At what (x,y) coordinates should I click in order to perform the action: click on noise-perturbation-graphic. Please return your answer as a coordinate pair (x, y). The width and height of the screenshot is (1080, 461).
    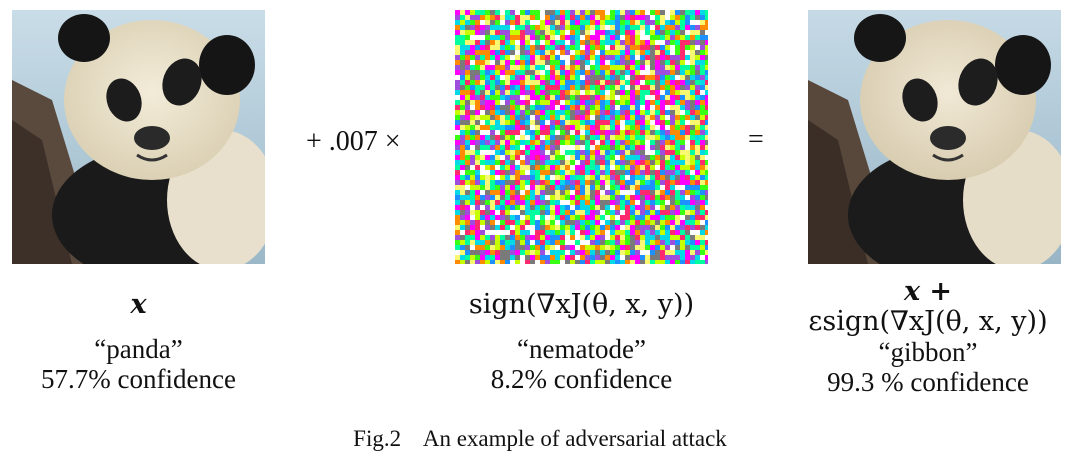
    Looking at the image, I should click on (581, 137).